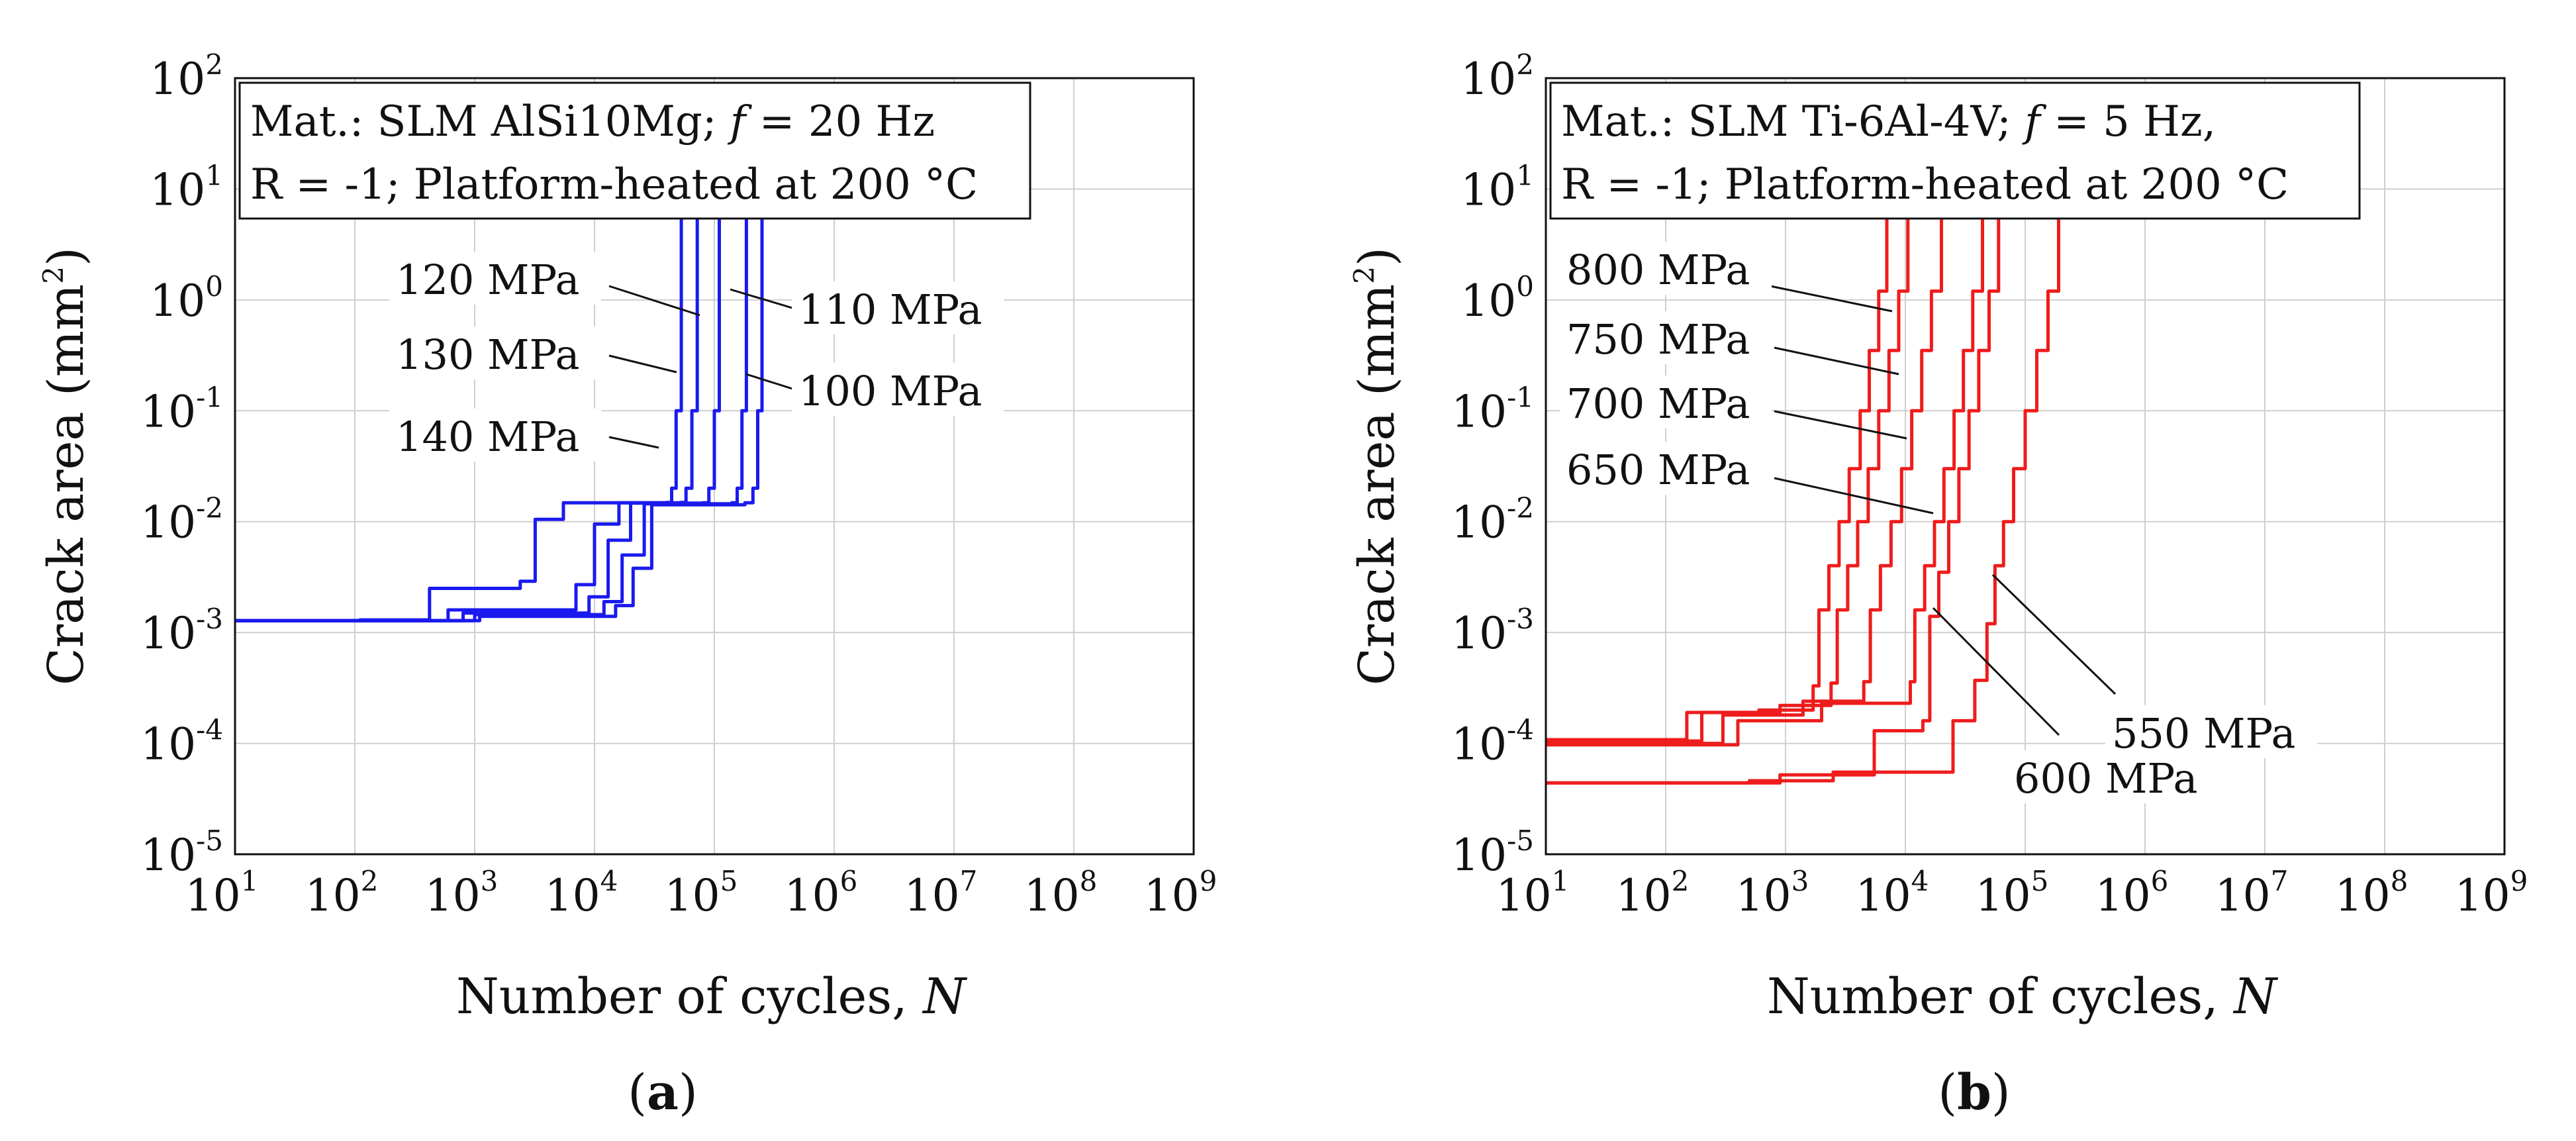 The height and width of the screenshot is (1141, 2576). What do you see at coordinates (890, 310) in the screenshot?
I see `annotation-110-mpa: 110 MPa` at bounding box center [890, 310].